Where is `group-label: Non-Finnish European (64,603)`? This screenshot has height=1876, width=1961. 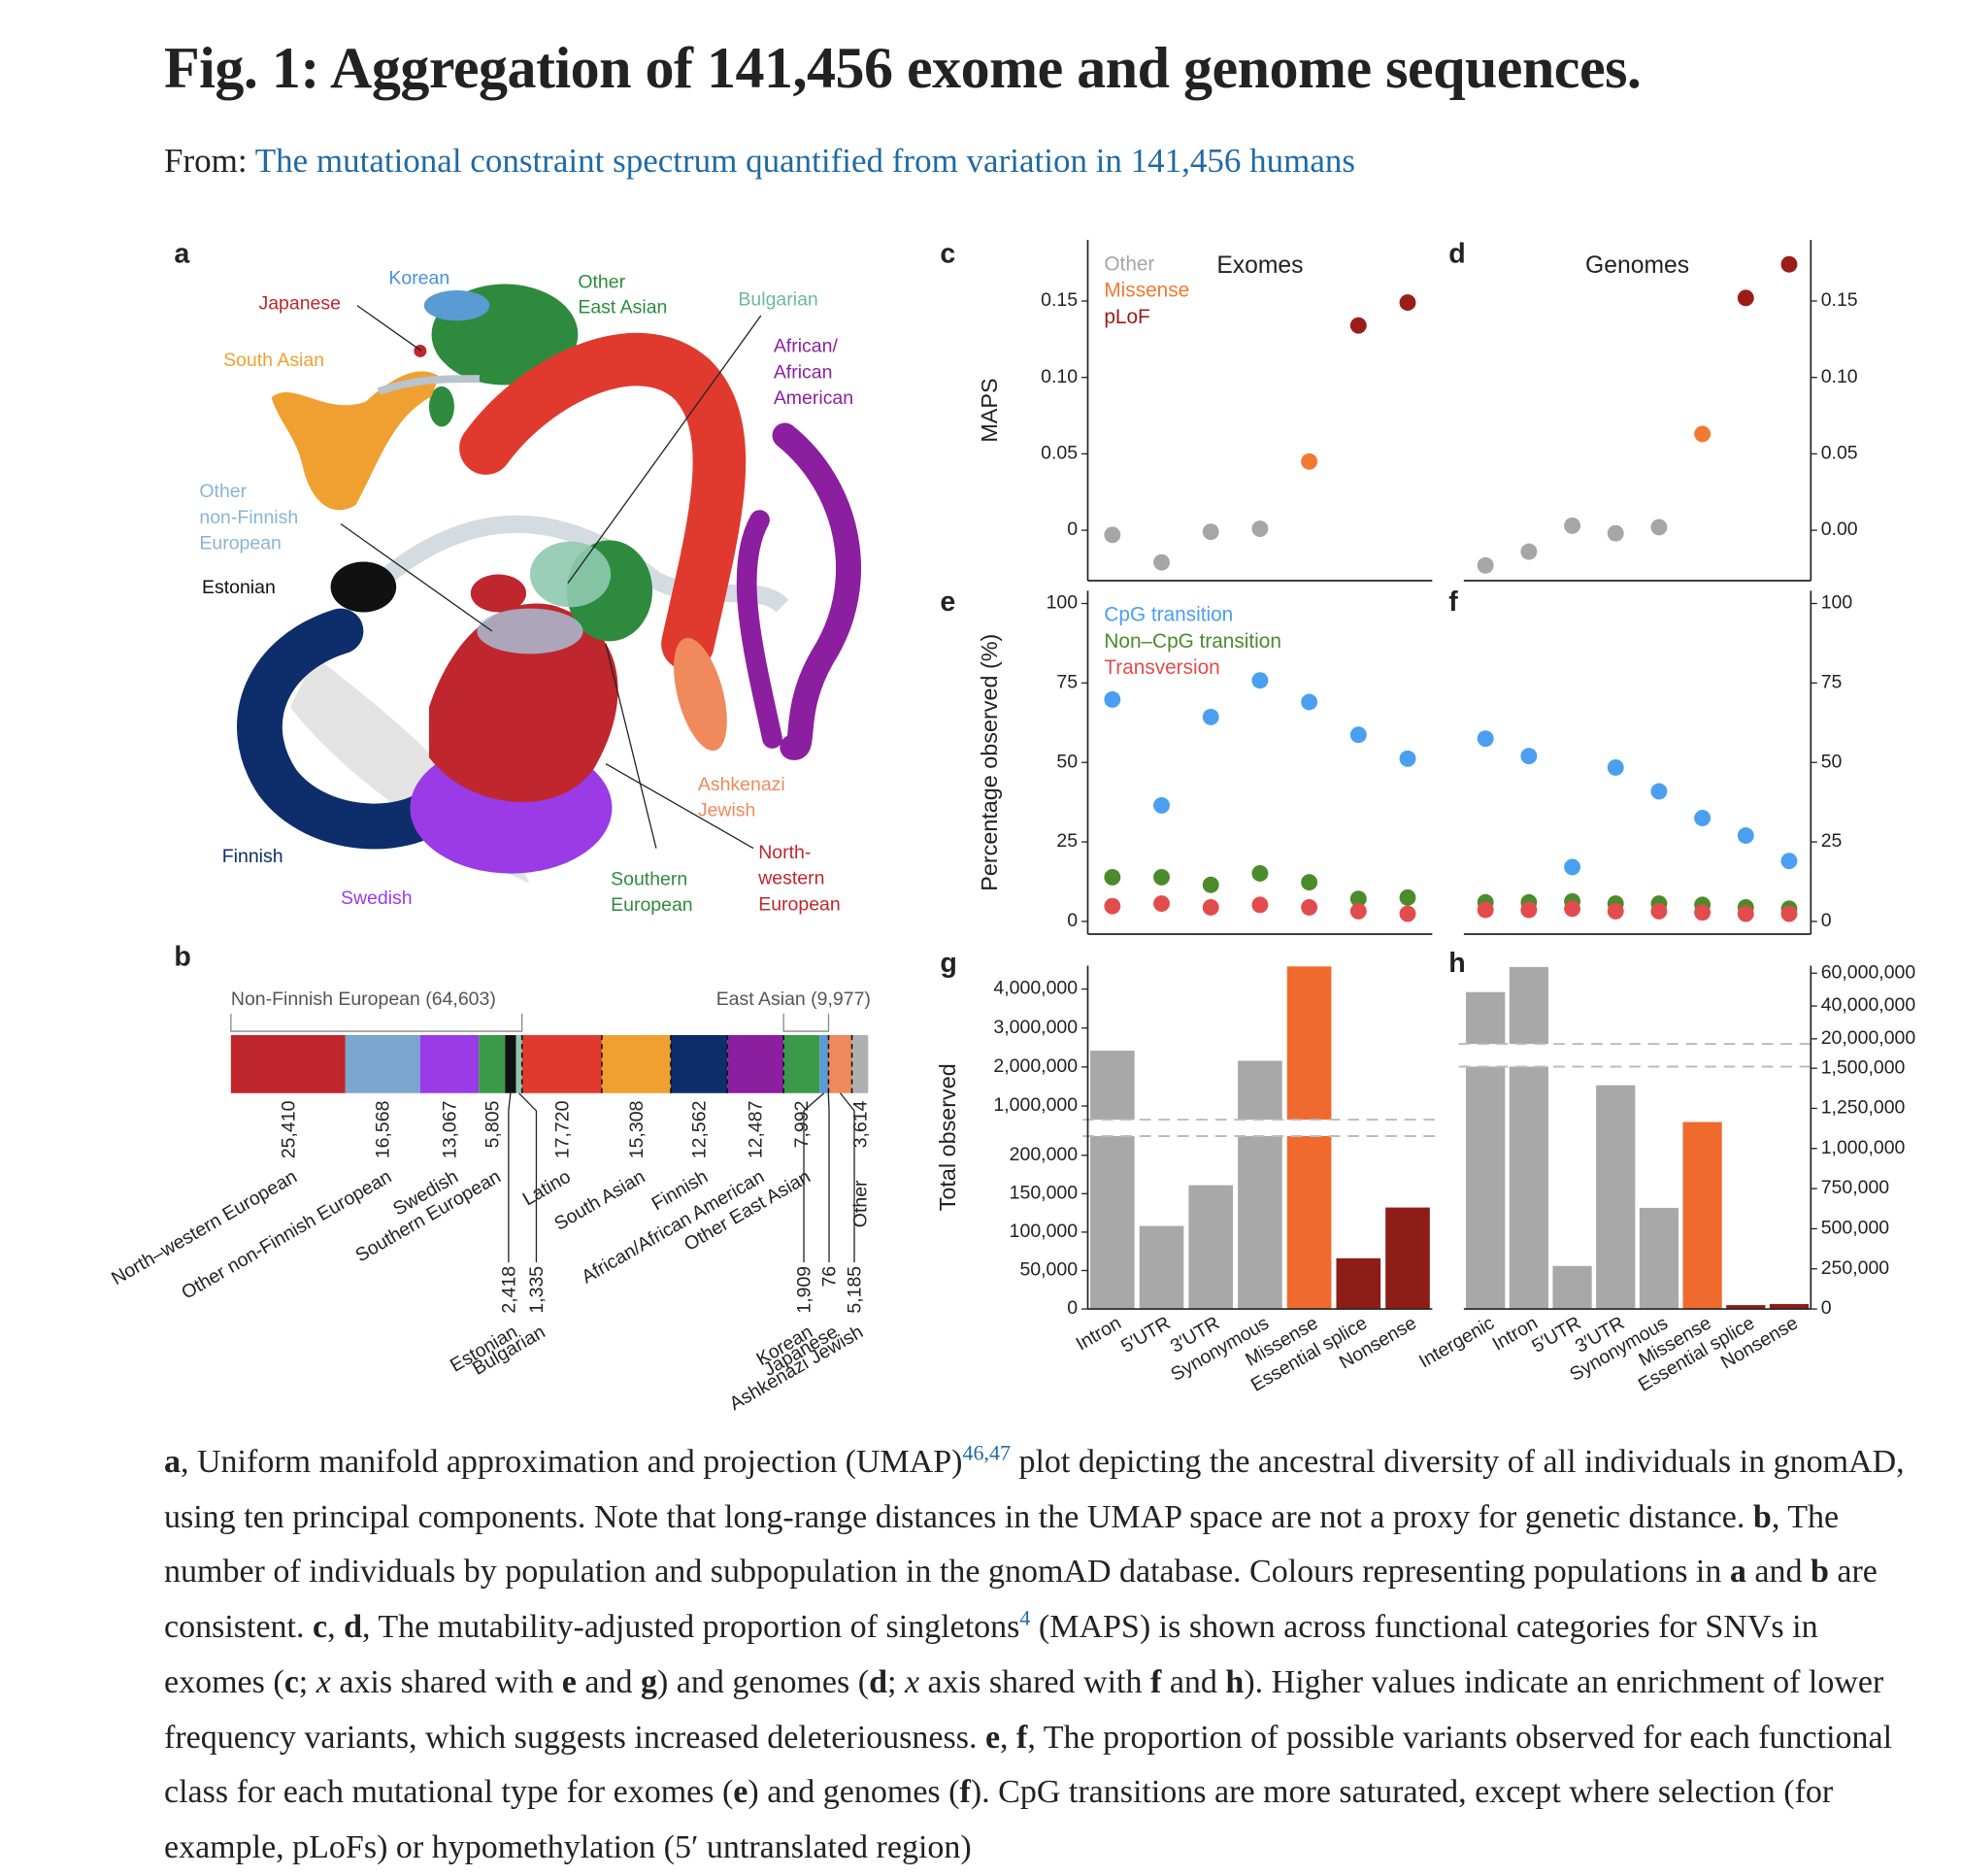 group-label: Non-Finnish European (64,603) is located at coordinates (363, 999).